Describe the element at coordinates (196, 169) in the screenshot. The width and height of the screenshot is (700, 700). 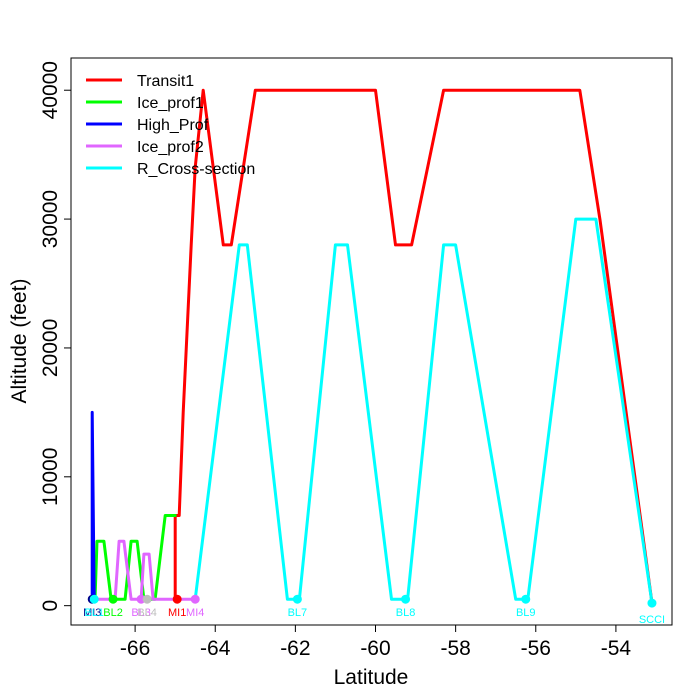
I see `legend-label: R_Cross-section` at that location.